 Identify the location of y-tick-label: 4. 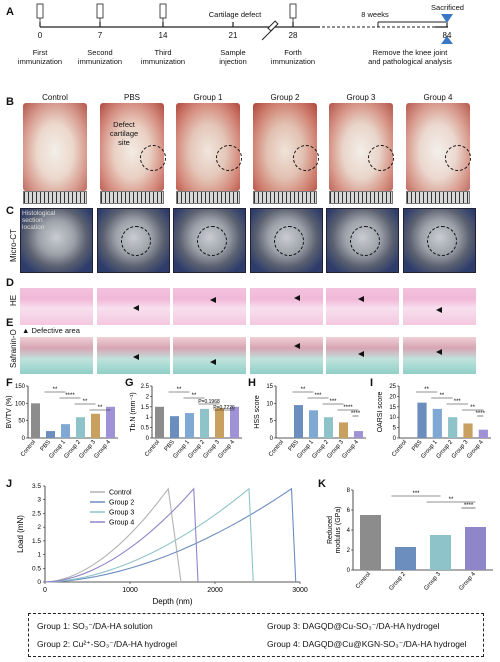
(349, 531).